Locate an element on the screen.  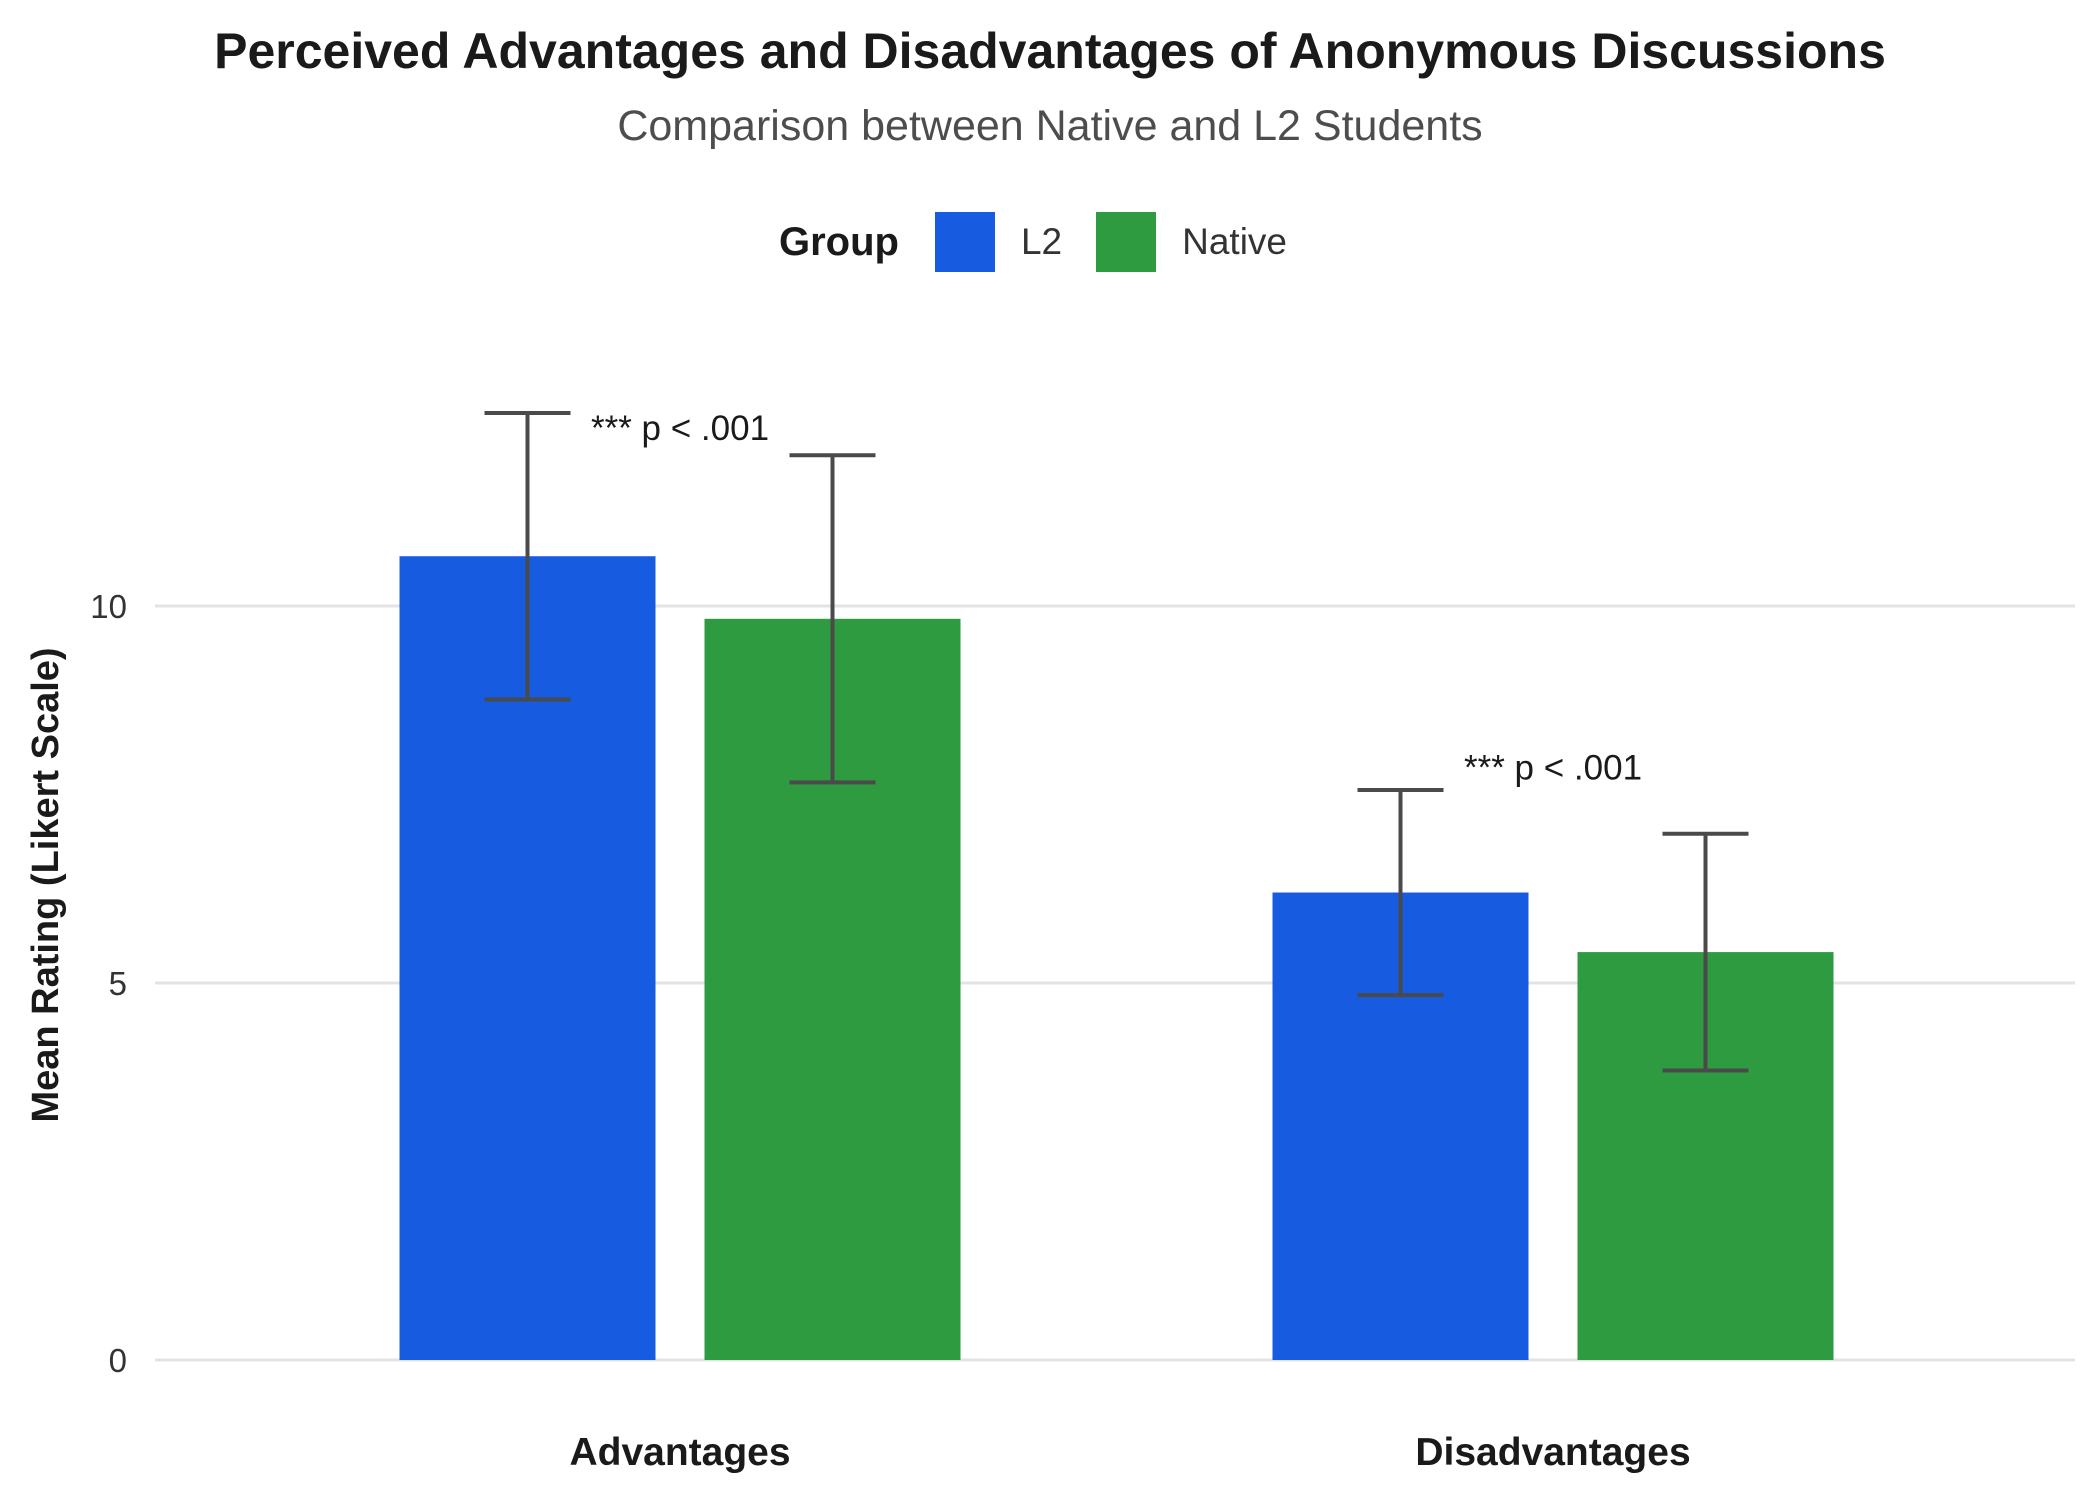
legend-label-native: Native is located at coordinates (1235, 241).